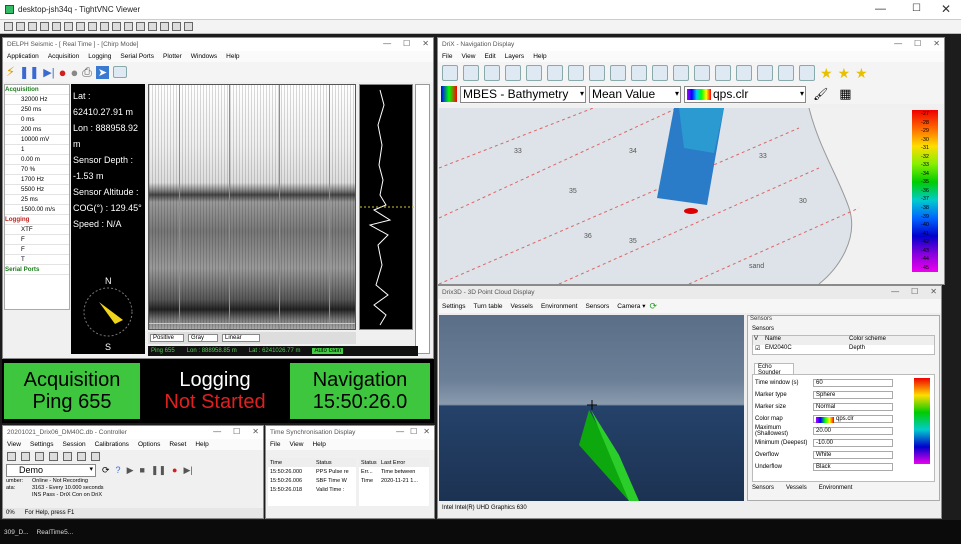 The width and height of the screenshot is (961, 544). I want to click on globe-icon, so click(513, 73).